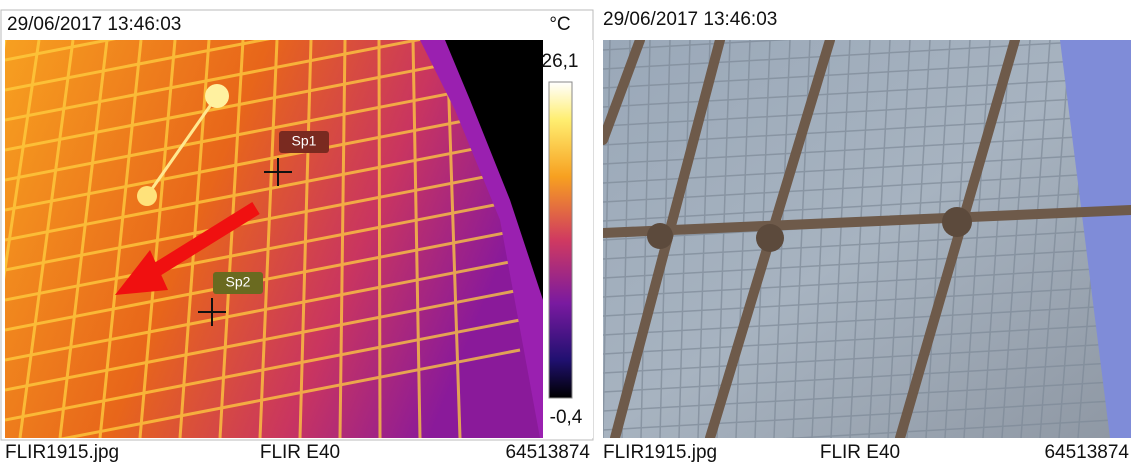  I want to click on unit: °C, so click(559, 24).